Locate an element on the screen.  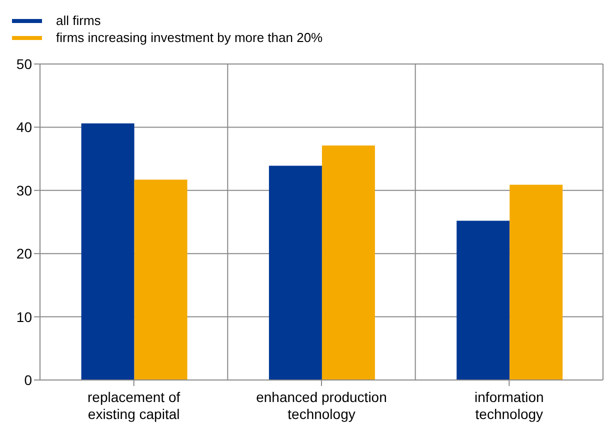
y-tick-label: 10 is located at coordinates (24, 316).